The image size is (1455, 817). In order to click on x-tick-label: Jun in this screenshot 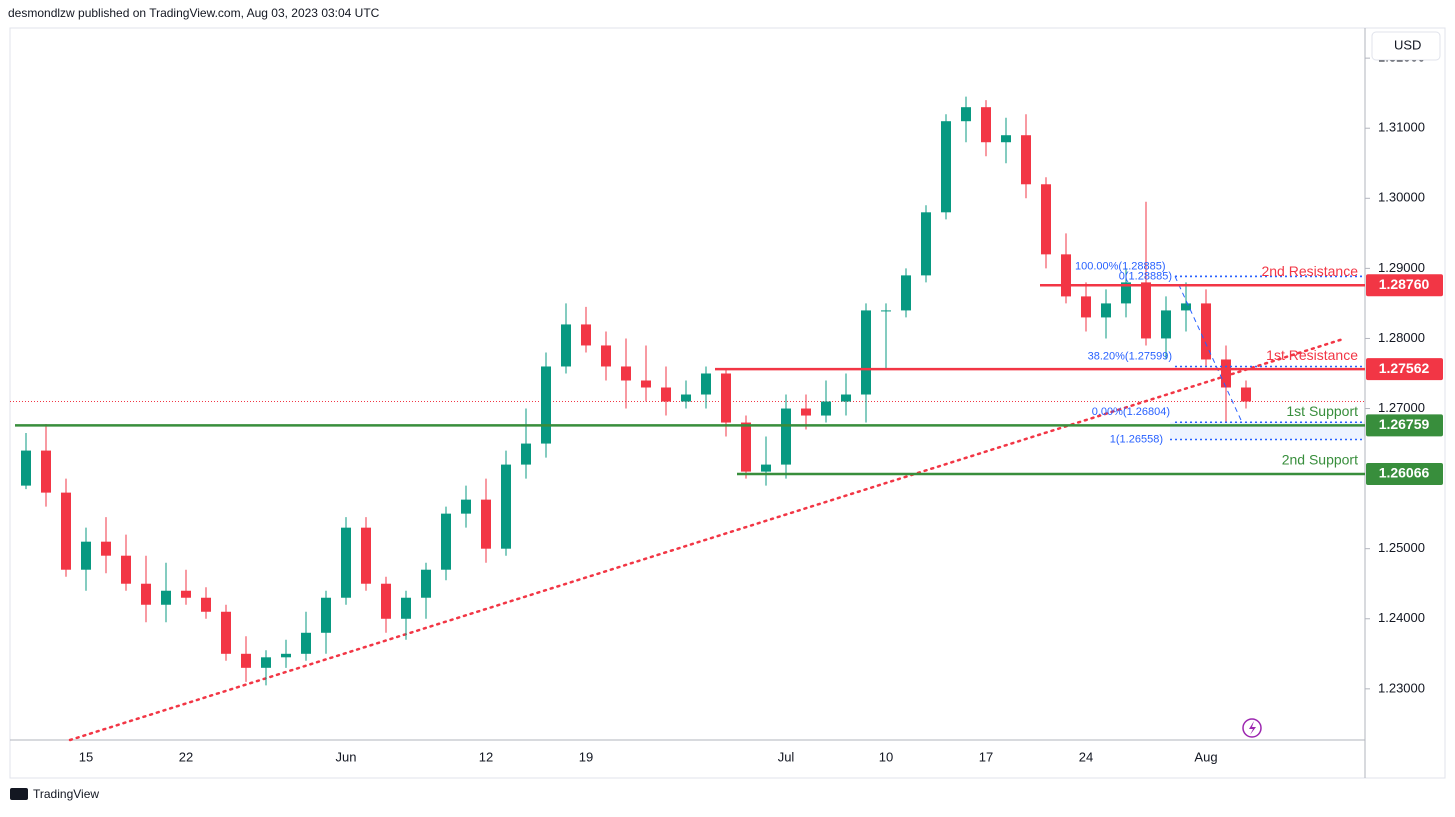, I will do `click(346, 756)`.